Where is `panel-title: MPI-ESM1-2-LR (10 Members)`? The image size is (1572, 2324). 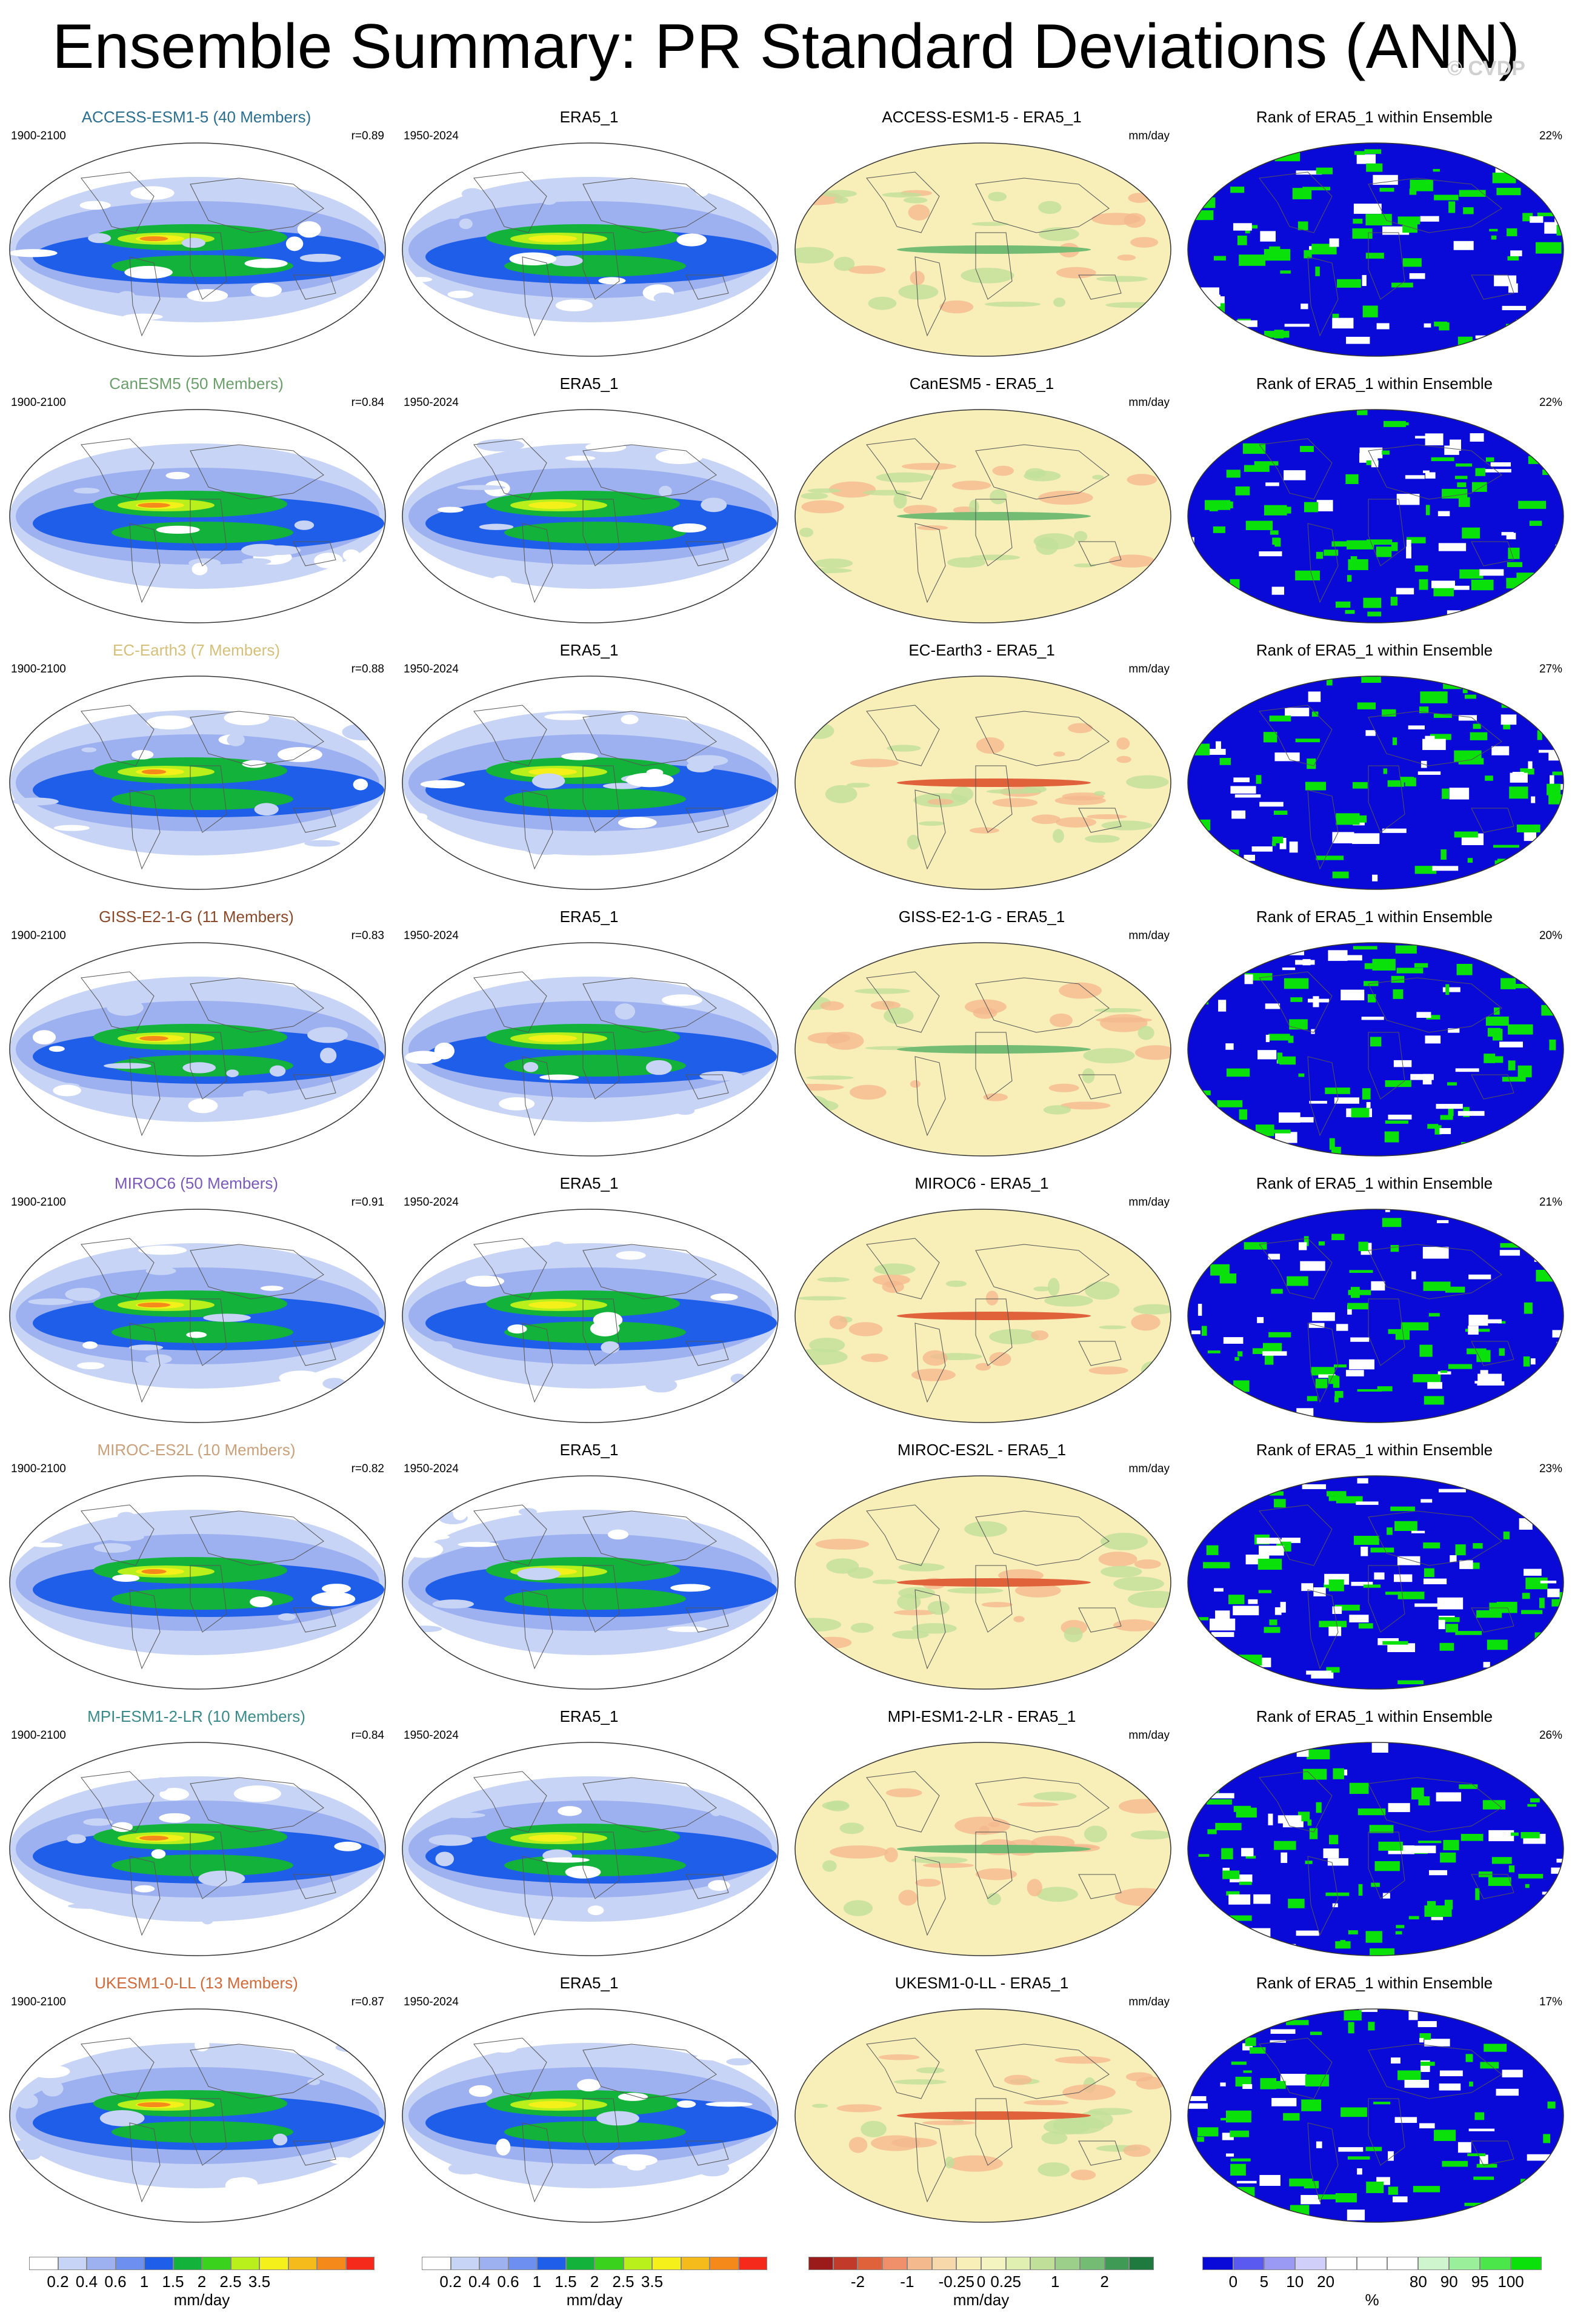
panel-title: MPI-ESM1-2-LR (10 Members) is located at coordinates (196, 1716).